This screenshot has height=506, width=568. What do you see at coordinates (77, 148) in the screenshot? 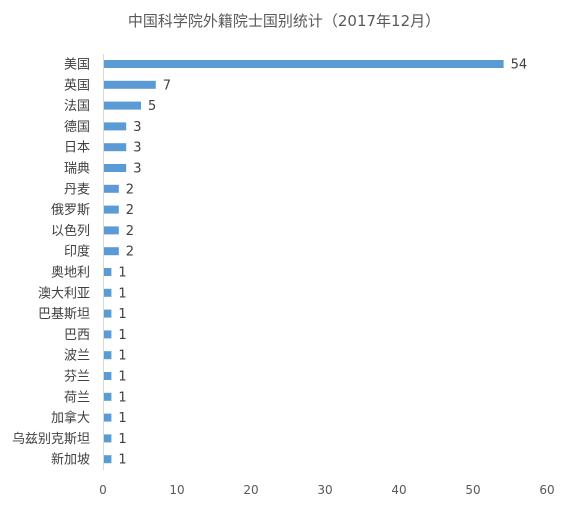
I see `category-label: 日本` at bounding box center [77, 148].